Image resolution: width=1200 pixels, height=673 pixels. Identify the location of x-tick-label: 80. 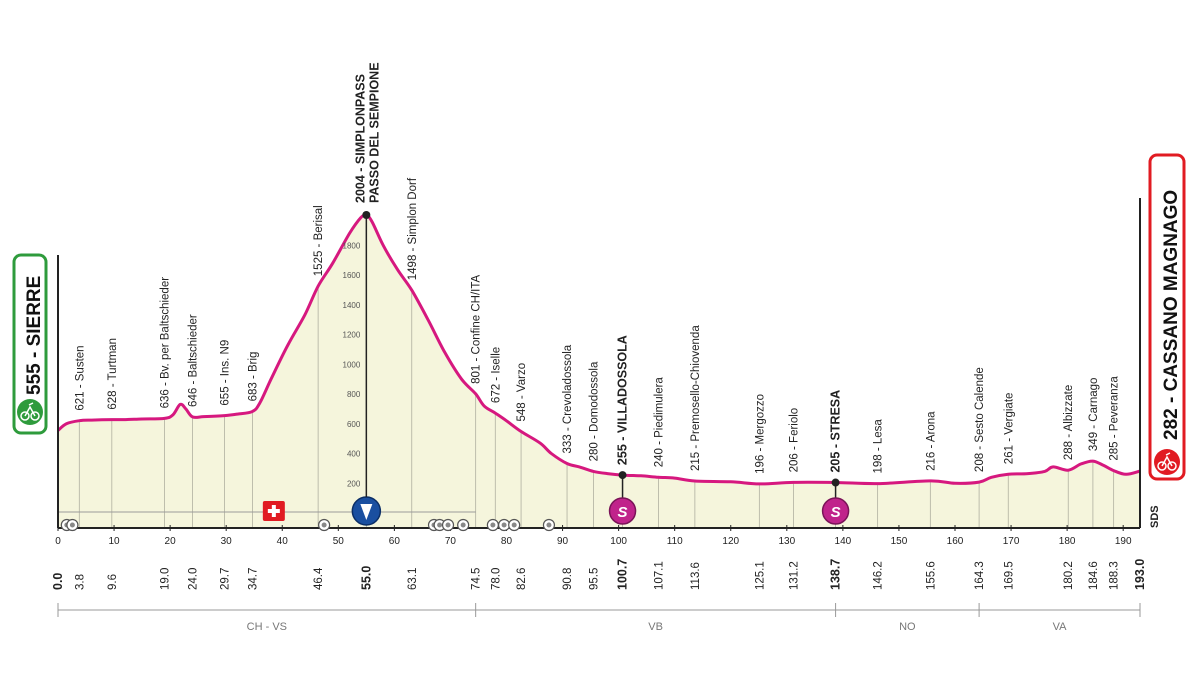
(507, 541).